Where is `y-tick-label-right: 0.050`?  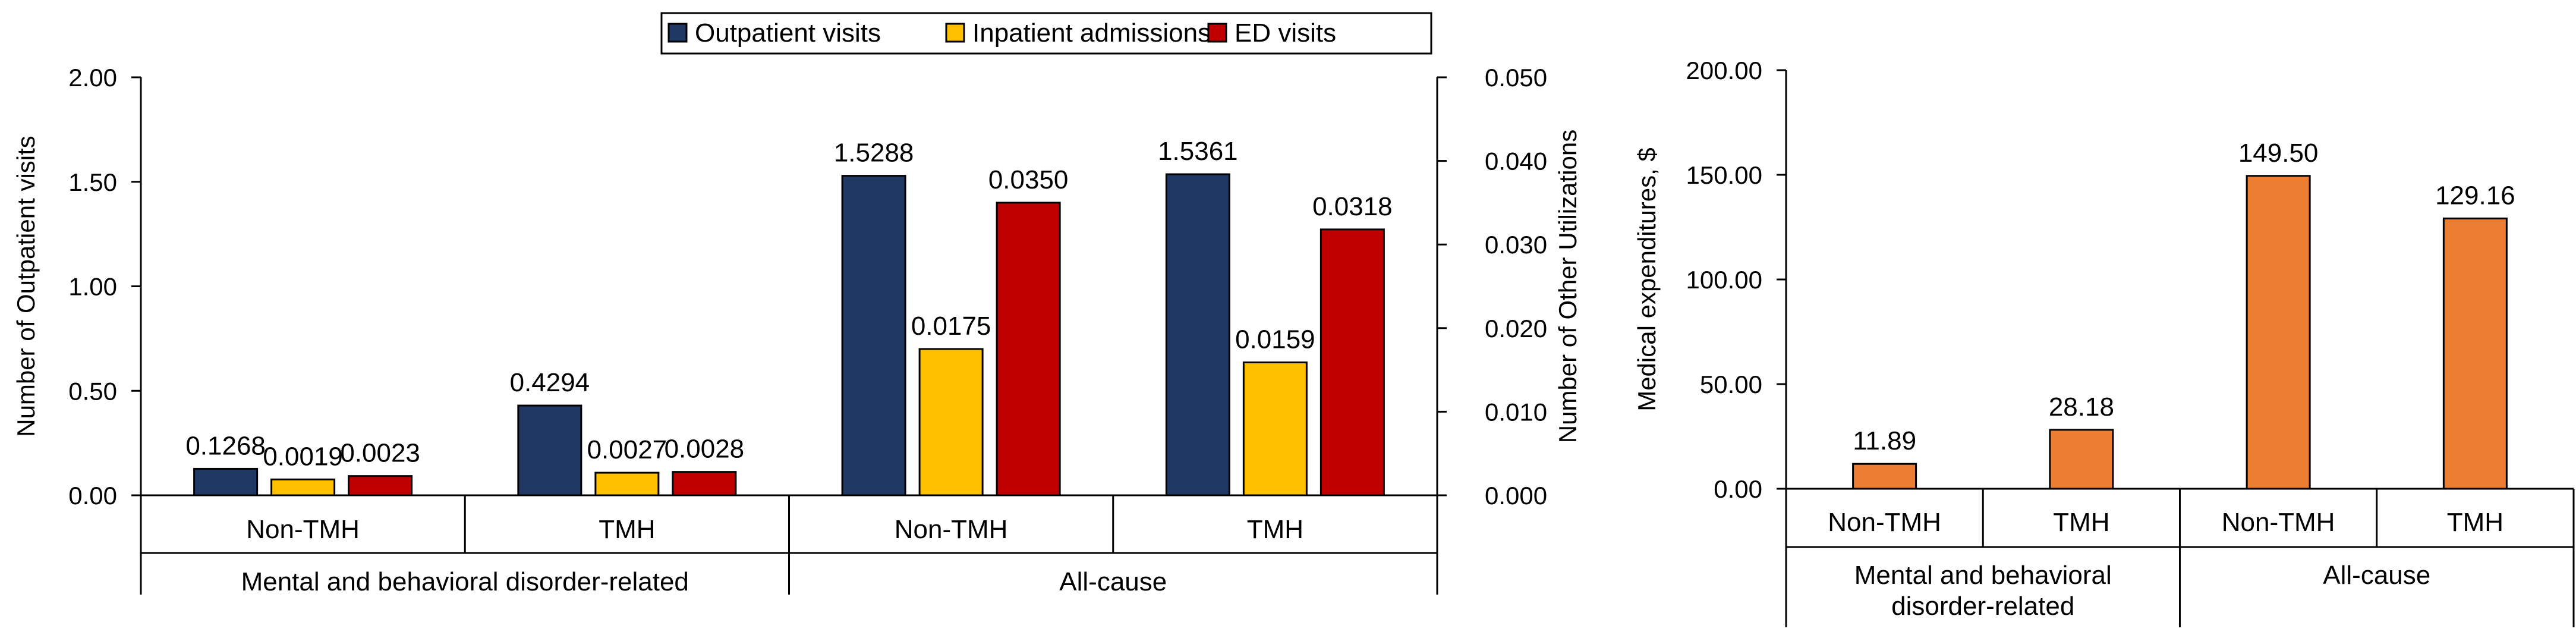 y-tick-label-right: 0.050 is located at coordinates (1516, 78).